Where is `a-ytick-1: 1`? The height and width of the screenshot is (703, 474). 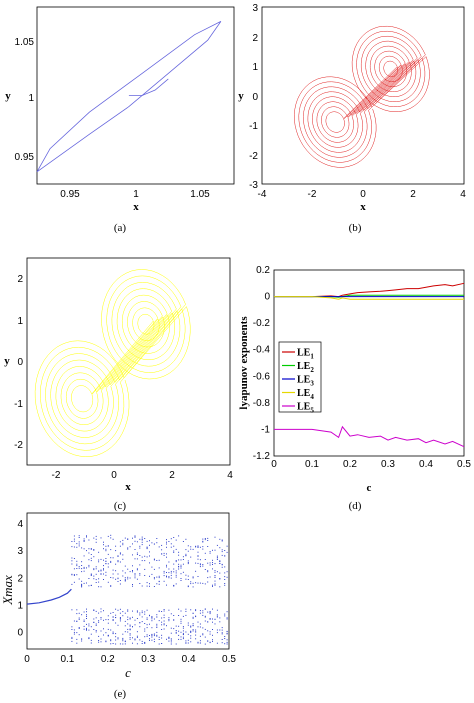
a-ytick-1: 1 is located at coordinates (31, 98).